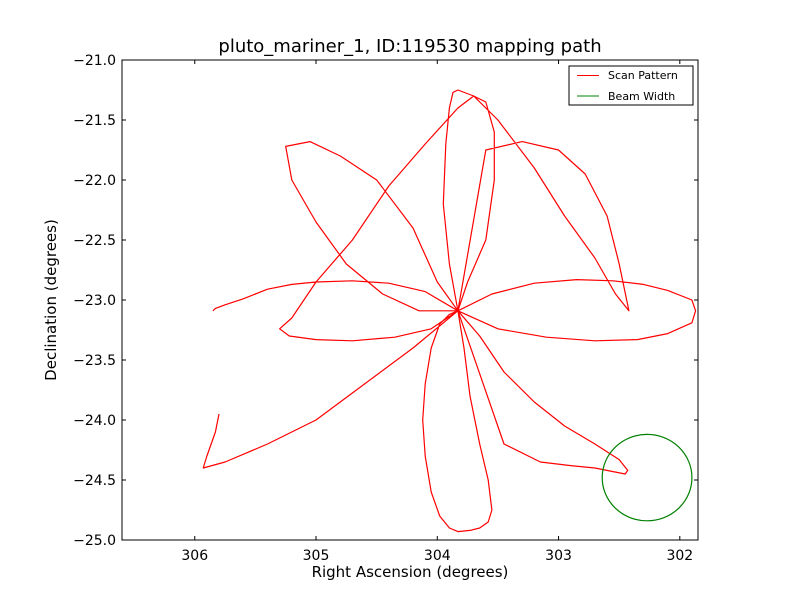 This screenshot has width=800, height=600. Describe the element at coordinates (94, 481) in the screenshot. I see `y-tick-label: −24.5` at that location.